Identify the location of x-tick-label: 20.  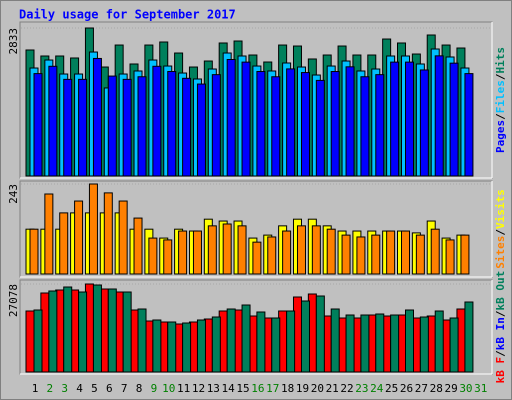
(317, 388).